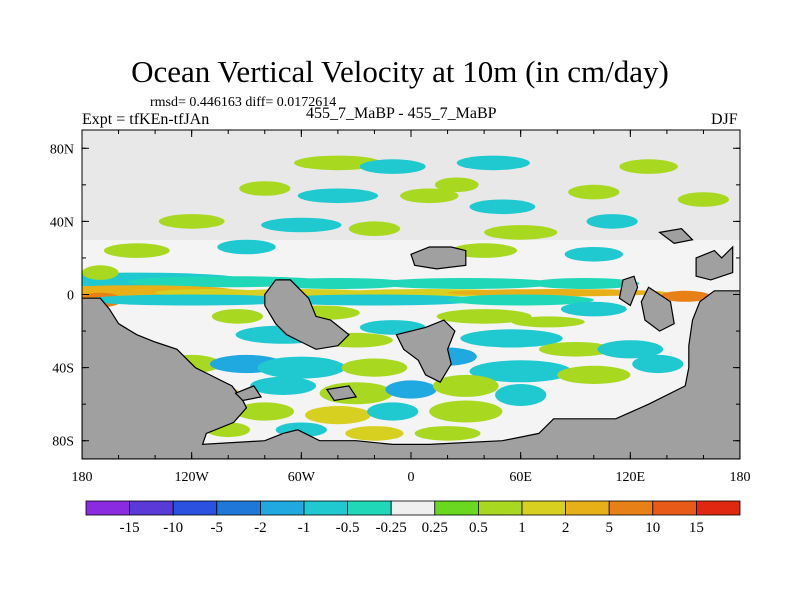  Describe the element at coordinates (411, 477) in the screenshot. I see `x-tick-label: 0` at that location.